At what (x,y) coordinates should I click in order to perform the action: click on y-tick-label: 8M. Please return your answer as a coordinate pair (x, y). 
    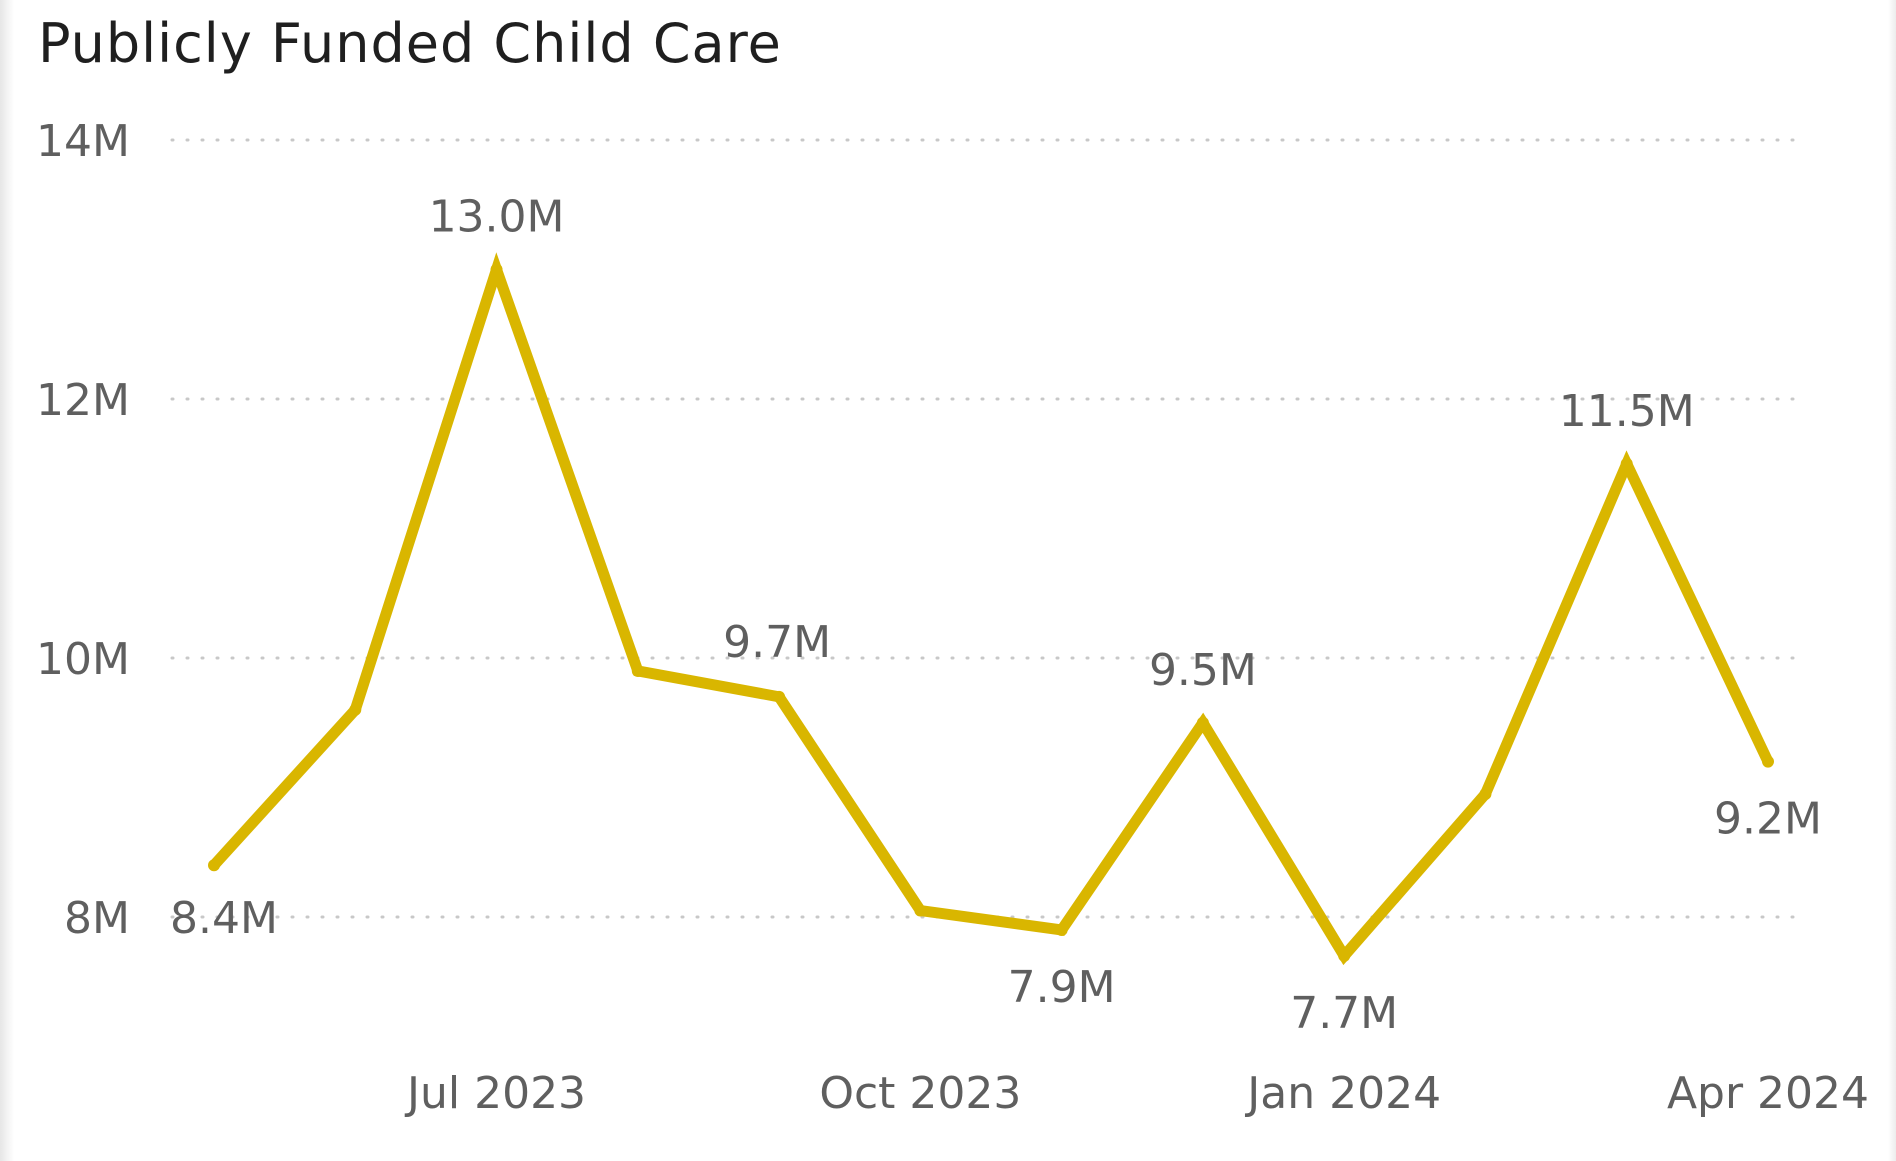
    Looking at the image, I should click on (97, 918).